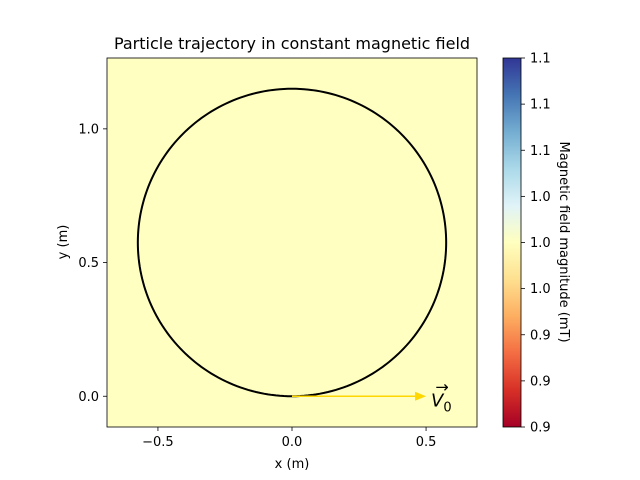 This screenshot has width=640, height=480. Describe the element at coordinates (563, 241) in the screenshot. I see `colorbar-label: Magnetic field magnitude (mT)` at that location.